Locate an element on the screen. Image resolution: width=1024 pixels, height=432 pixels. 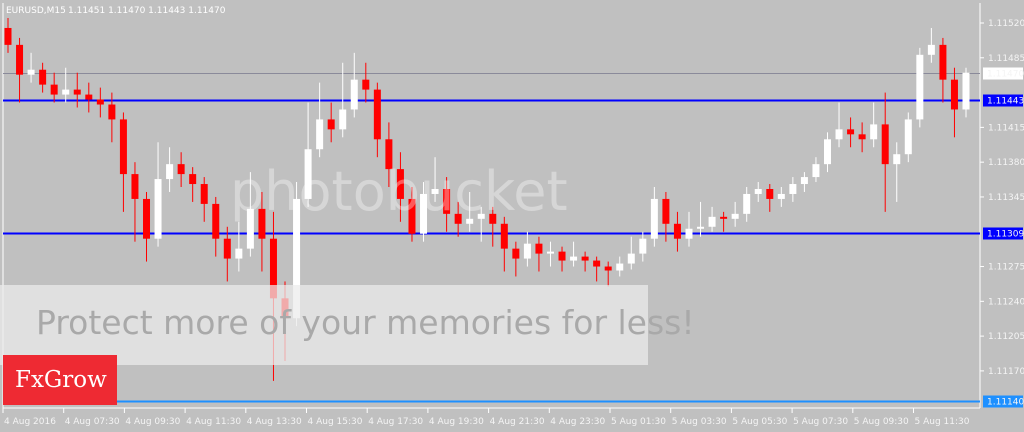
x-tick-label: 4 Aug 19:30 is located at coordinates (456, 422).